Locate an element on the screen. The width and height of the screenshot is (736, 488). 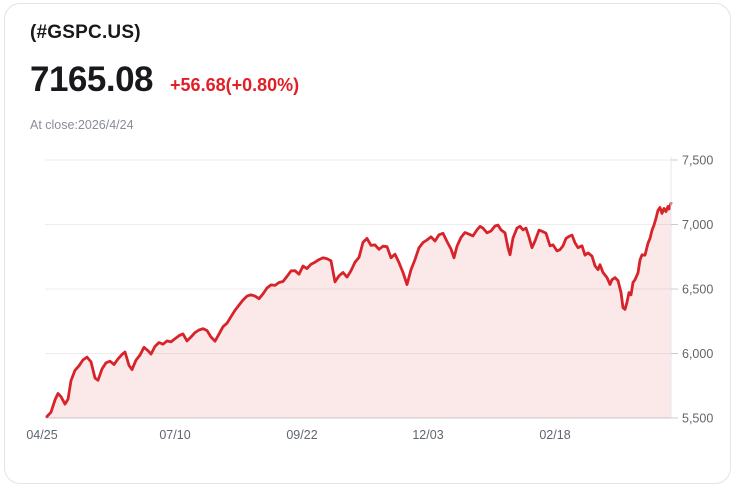
x-axis-label: 04/25 is located at coordinates (41, 435).